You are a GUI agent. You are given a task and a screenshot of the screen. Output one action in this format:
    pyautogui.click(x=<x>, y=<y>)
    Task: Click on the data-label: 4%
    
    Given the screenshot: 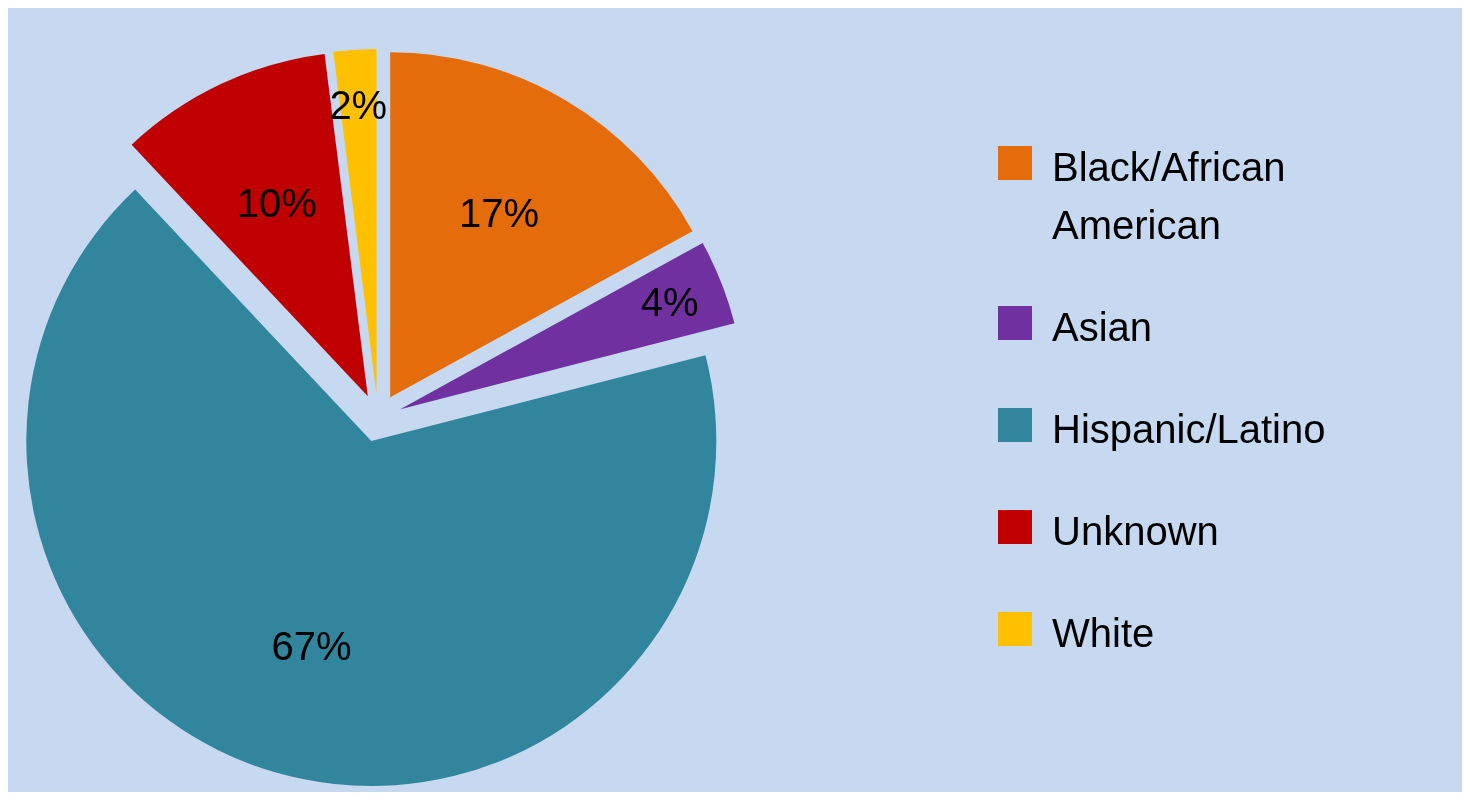 What is the action you would take?
    pyautogui.click(x=669, y=302)
    